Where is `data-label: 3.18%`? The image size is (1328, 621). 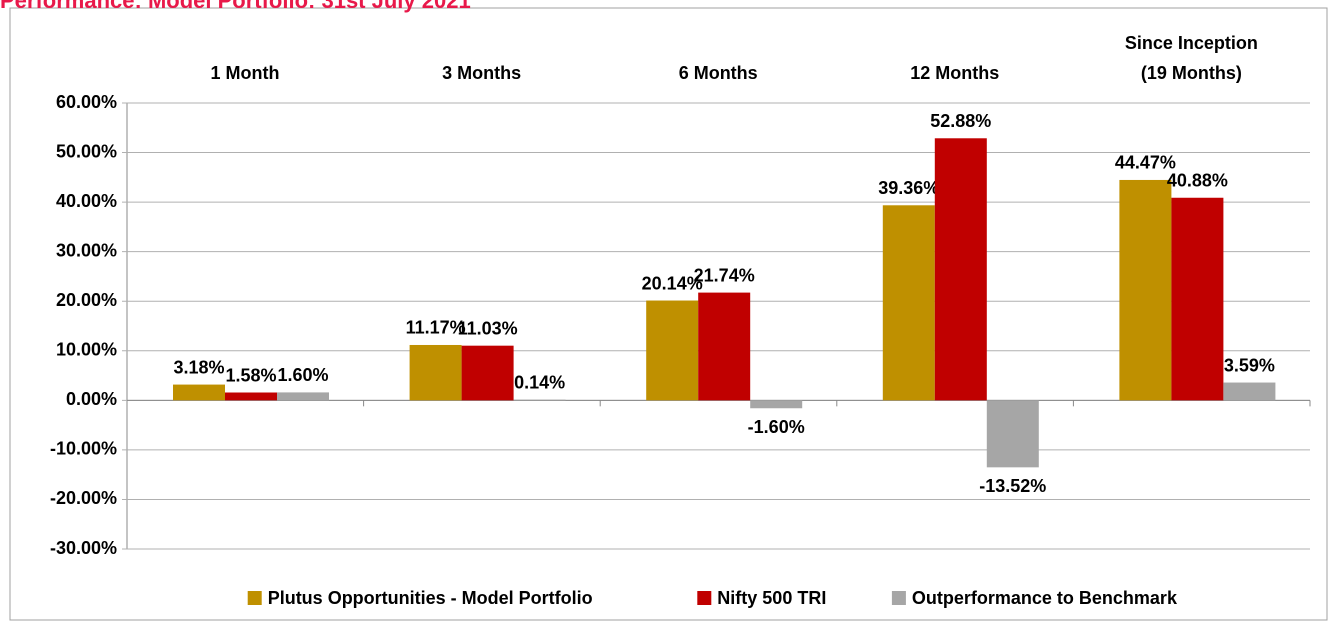
data-label: 3.18% is located at coordinates (198, 367).